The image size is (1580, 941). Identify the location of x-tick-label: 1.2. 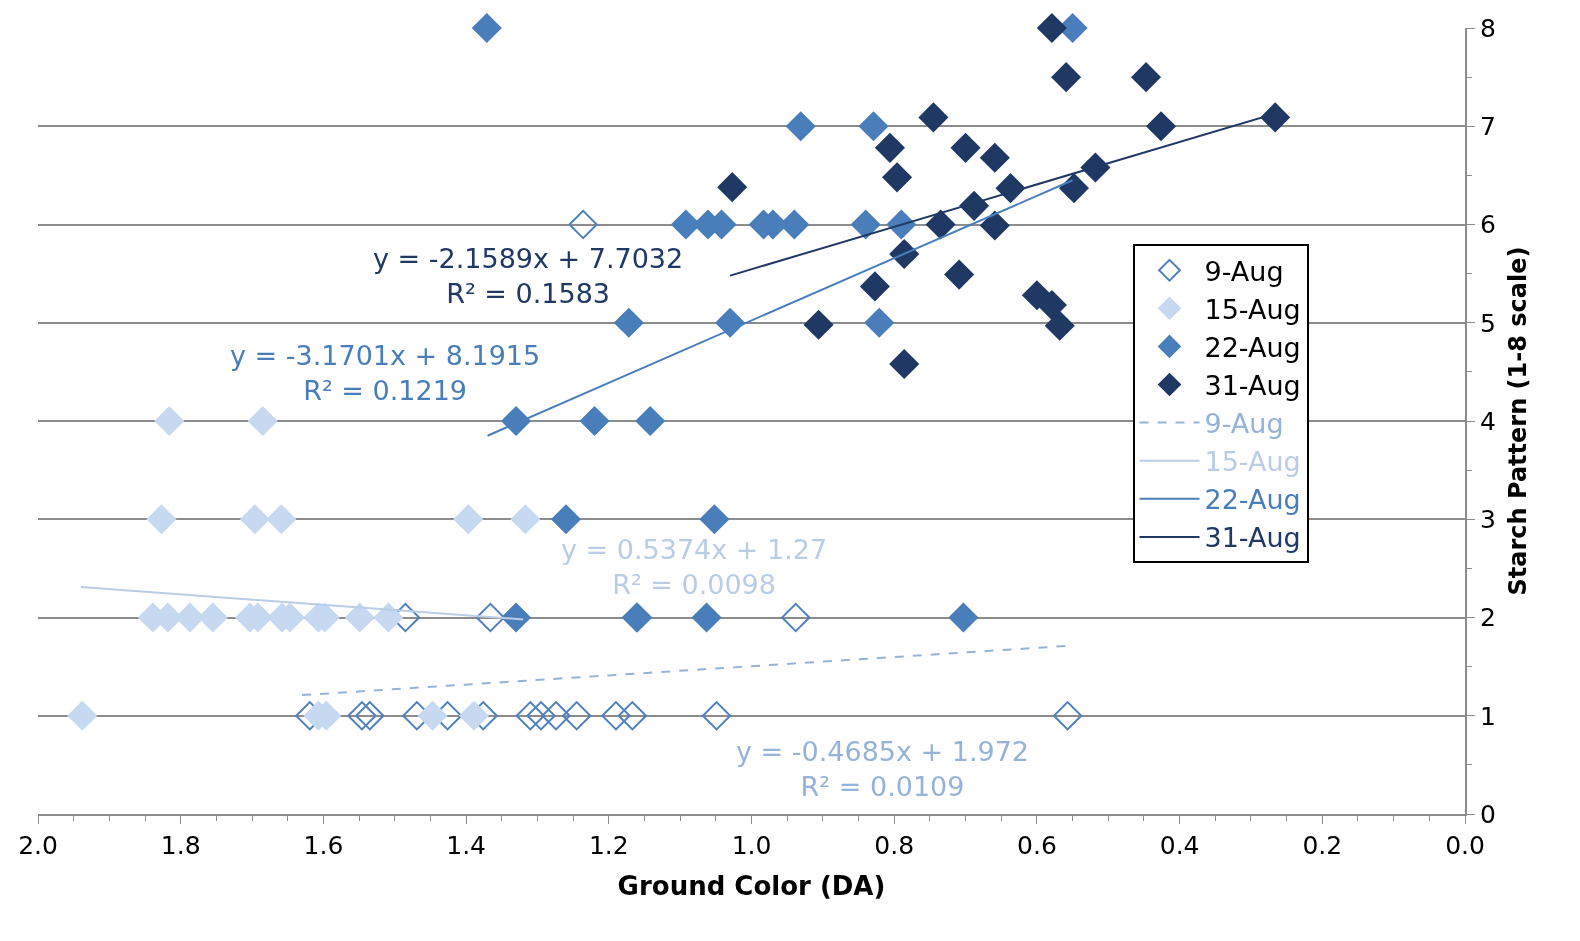
(608, 845).